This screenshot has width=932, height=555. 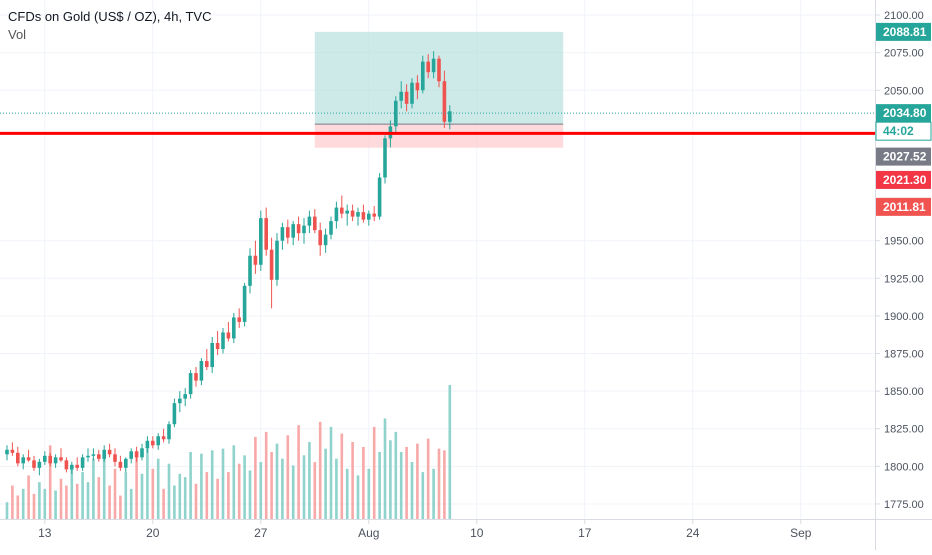 I want to click on time-tick-label: 27, so click(x=261, y=533).